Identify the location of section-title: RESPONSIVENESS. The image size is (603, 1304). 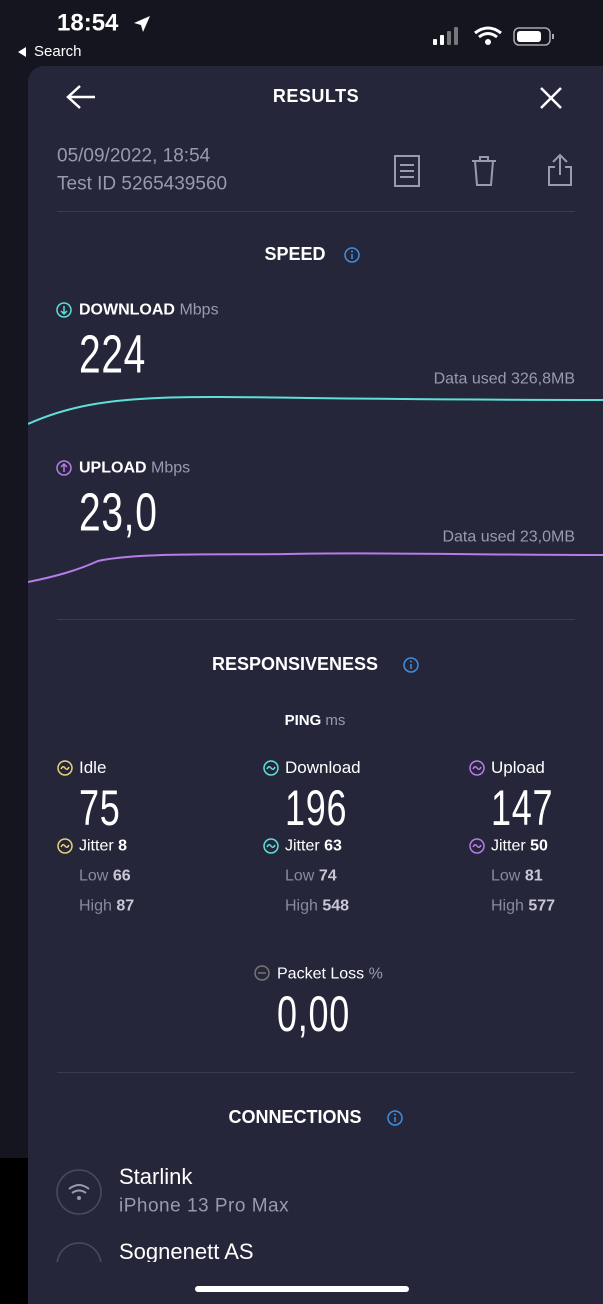
(295, 664).